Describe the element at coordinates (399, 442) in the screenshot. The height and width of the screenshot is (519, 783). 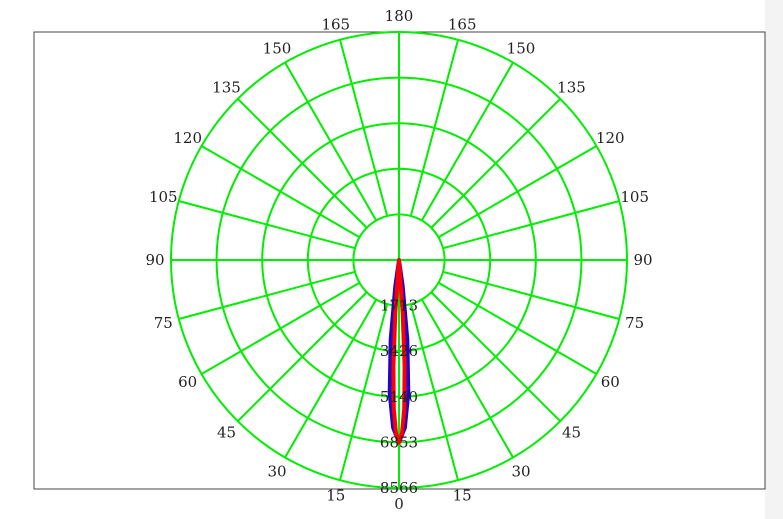
I see `radial-tick-label: 6853` at that location.